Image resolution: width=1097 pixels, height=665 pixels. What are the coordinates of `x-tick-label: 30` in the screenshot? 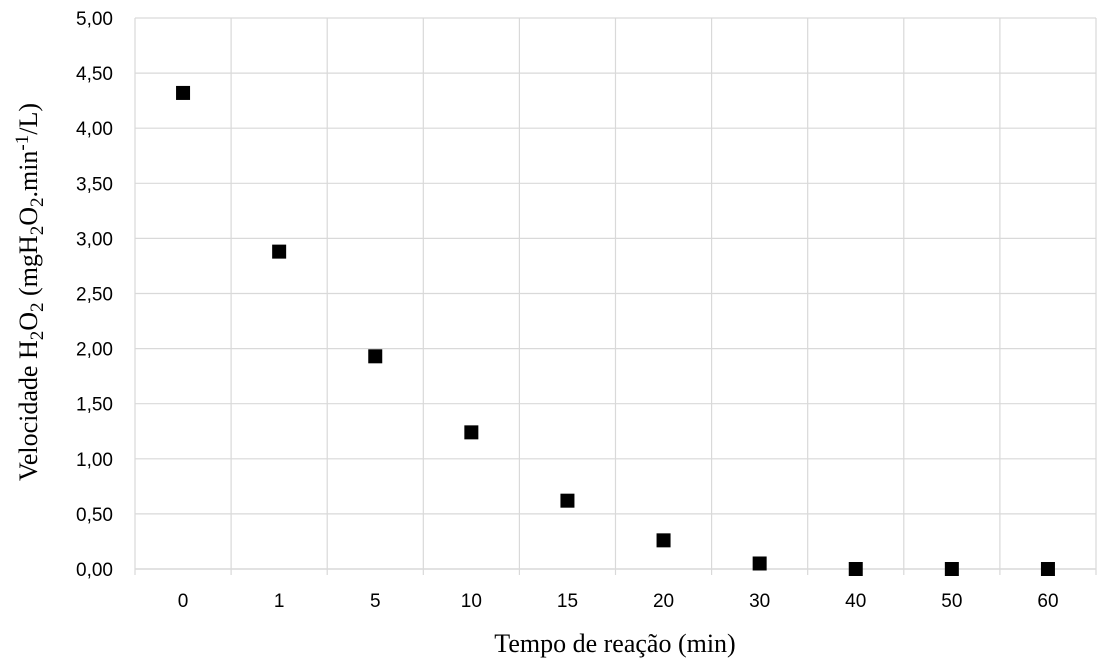 It's located at (759, 601).